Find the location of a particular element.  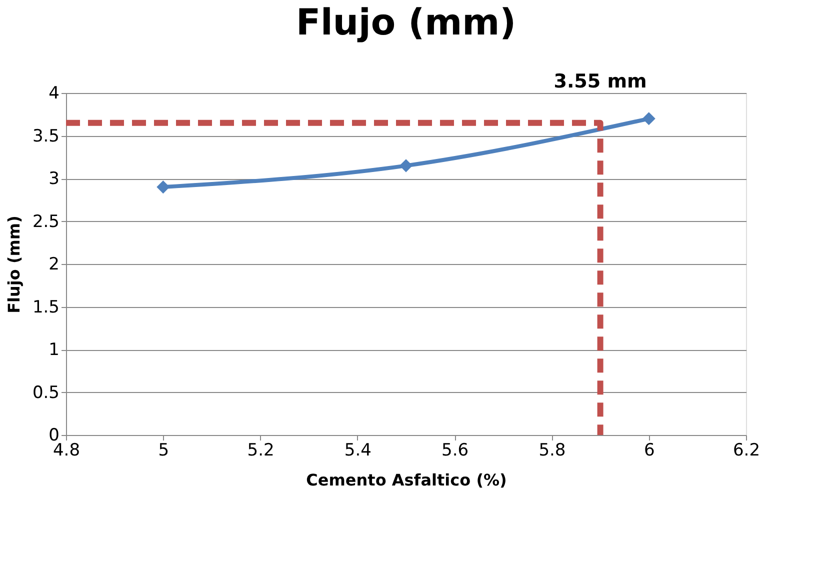

y-tick-label: 1.5 is located at coordinates (46, 307).